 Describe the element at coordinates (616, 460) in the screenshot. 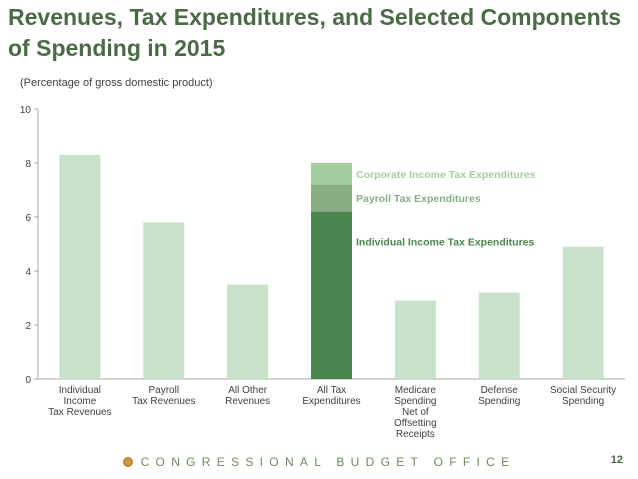

I see `page-number: 12` at that location.